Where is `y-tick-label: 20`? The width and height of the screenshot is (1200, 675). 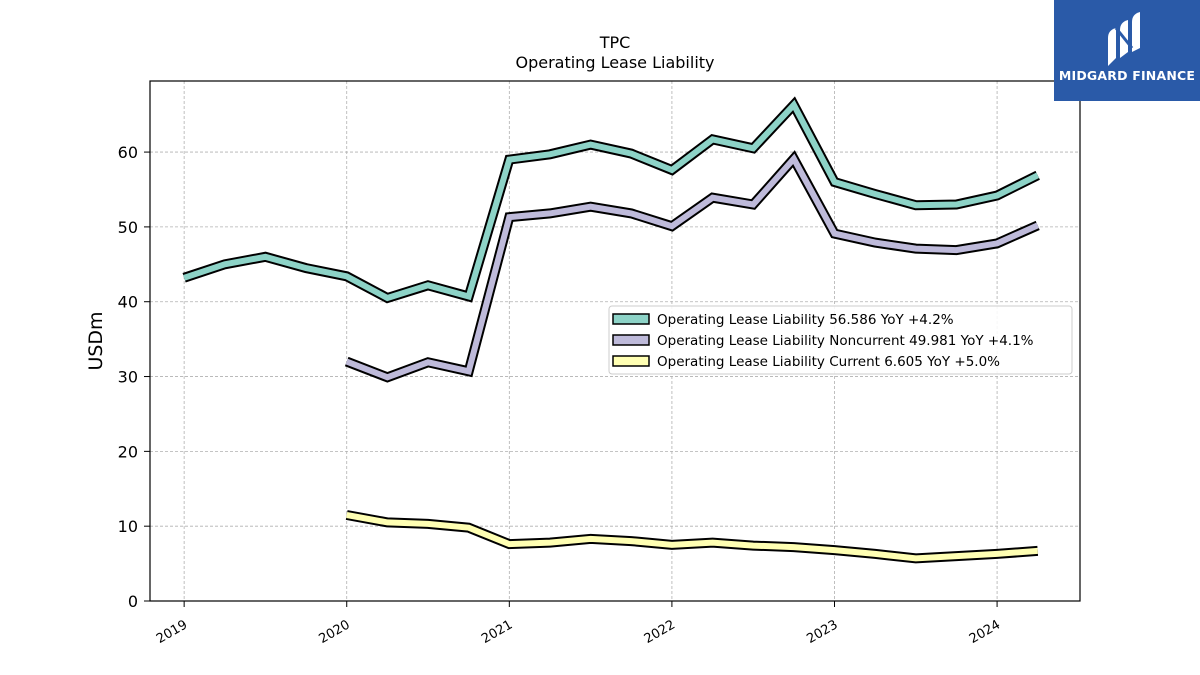
y-tick-label: 20 is located at coordinates (128, 451).